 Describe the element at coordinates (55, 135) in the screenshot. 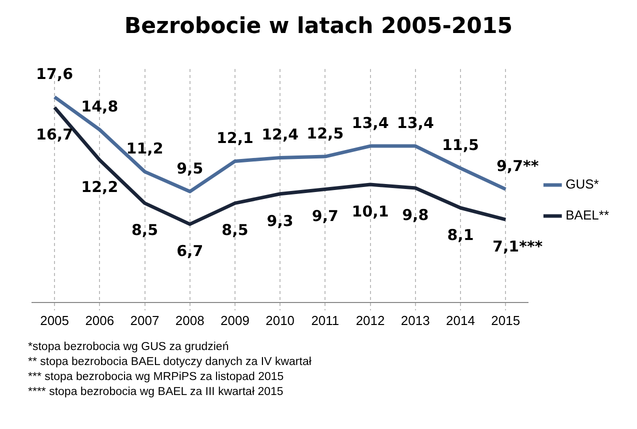

I see `data-label: 16,7` at that location.